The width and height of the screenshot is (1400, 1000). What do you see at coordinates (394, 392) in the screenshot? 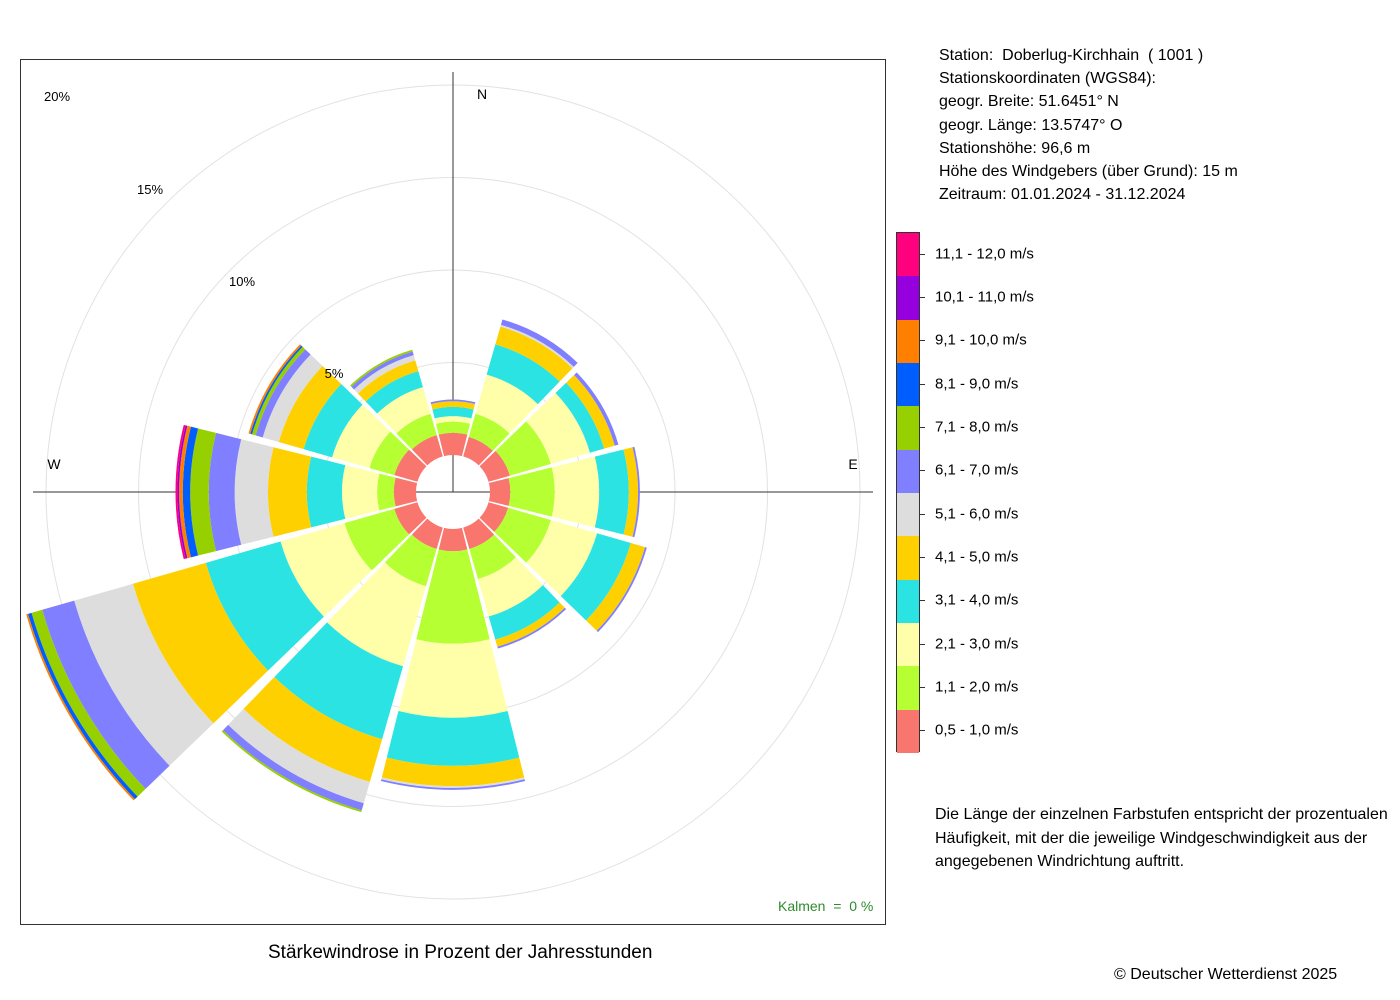
I see `rose-segment-330deg-class4` at bounding box center [394, 392].